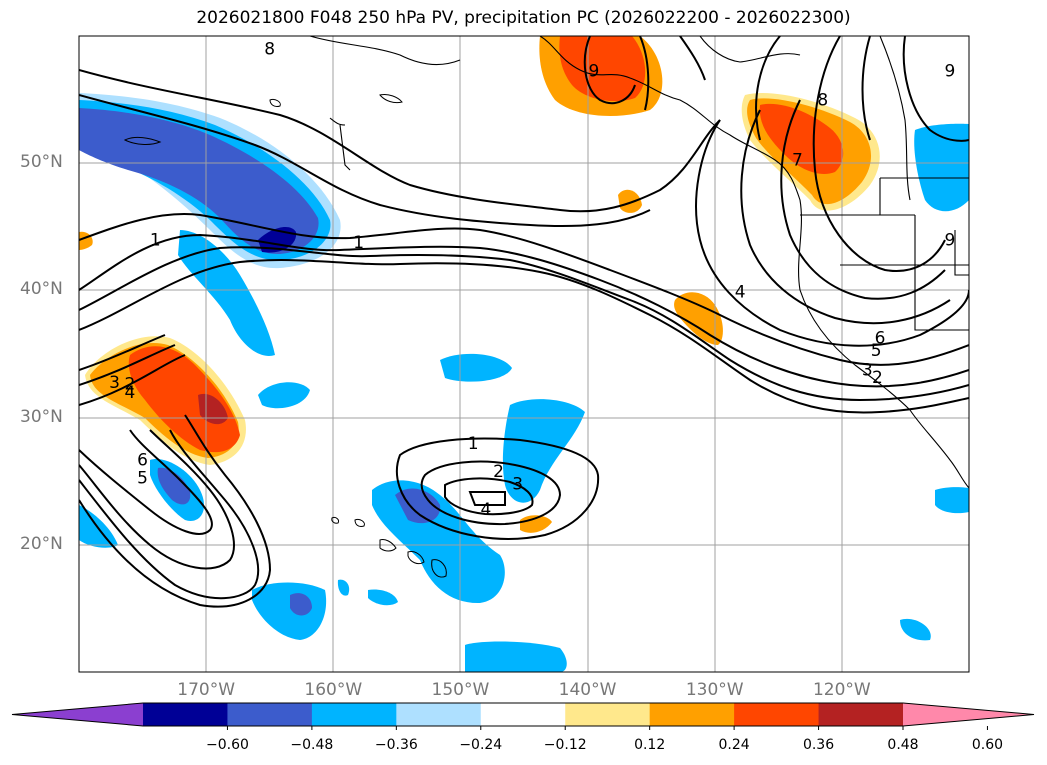 Image resolution: width=1047 pixels, height=765 pixels. What do you see at coordinates (797, 160) in the screenshot?
I see `contour-label: 7` at bounding box center [797, 160].